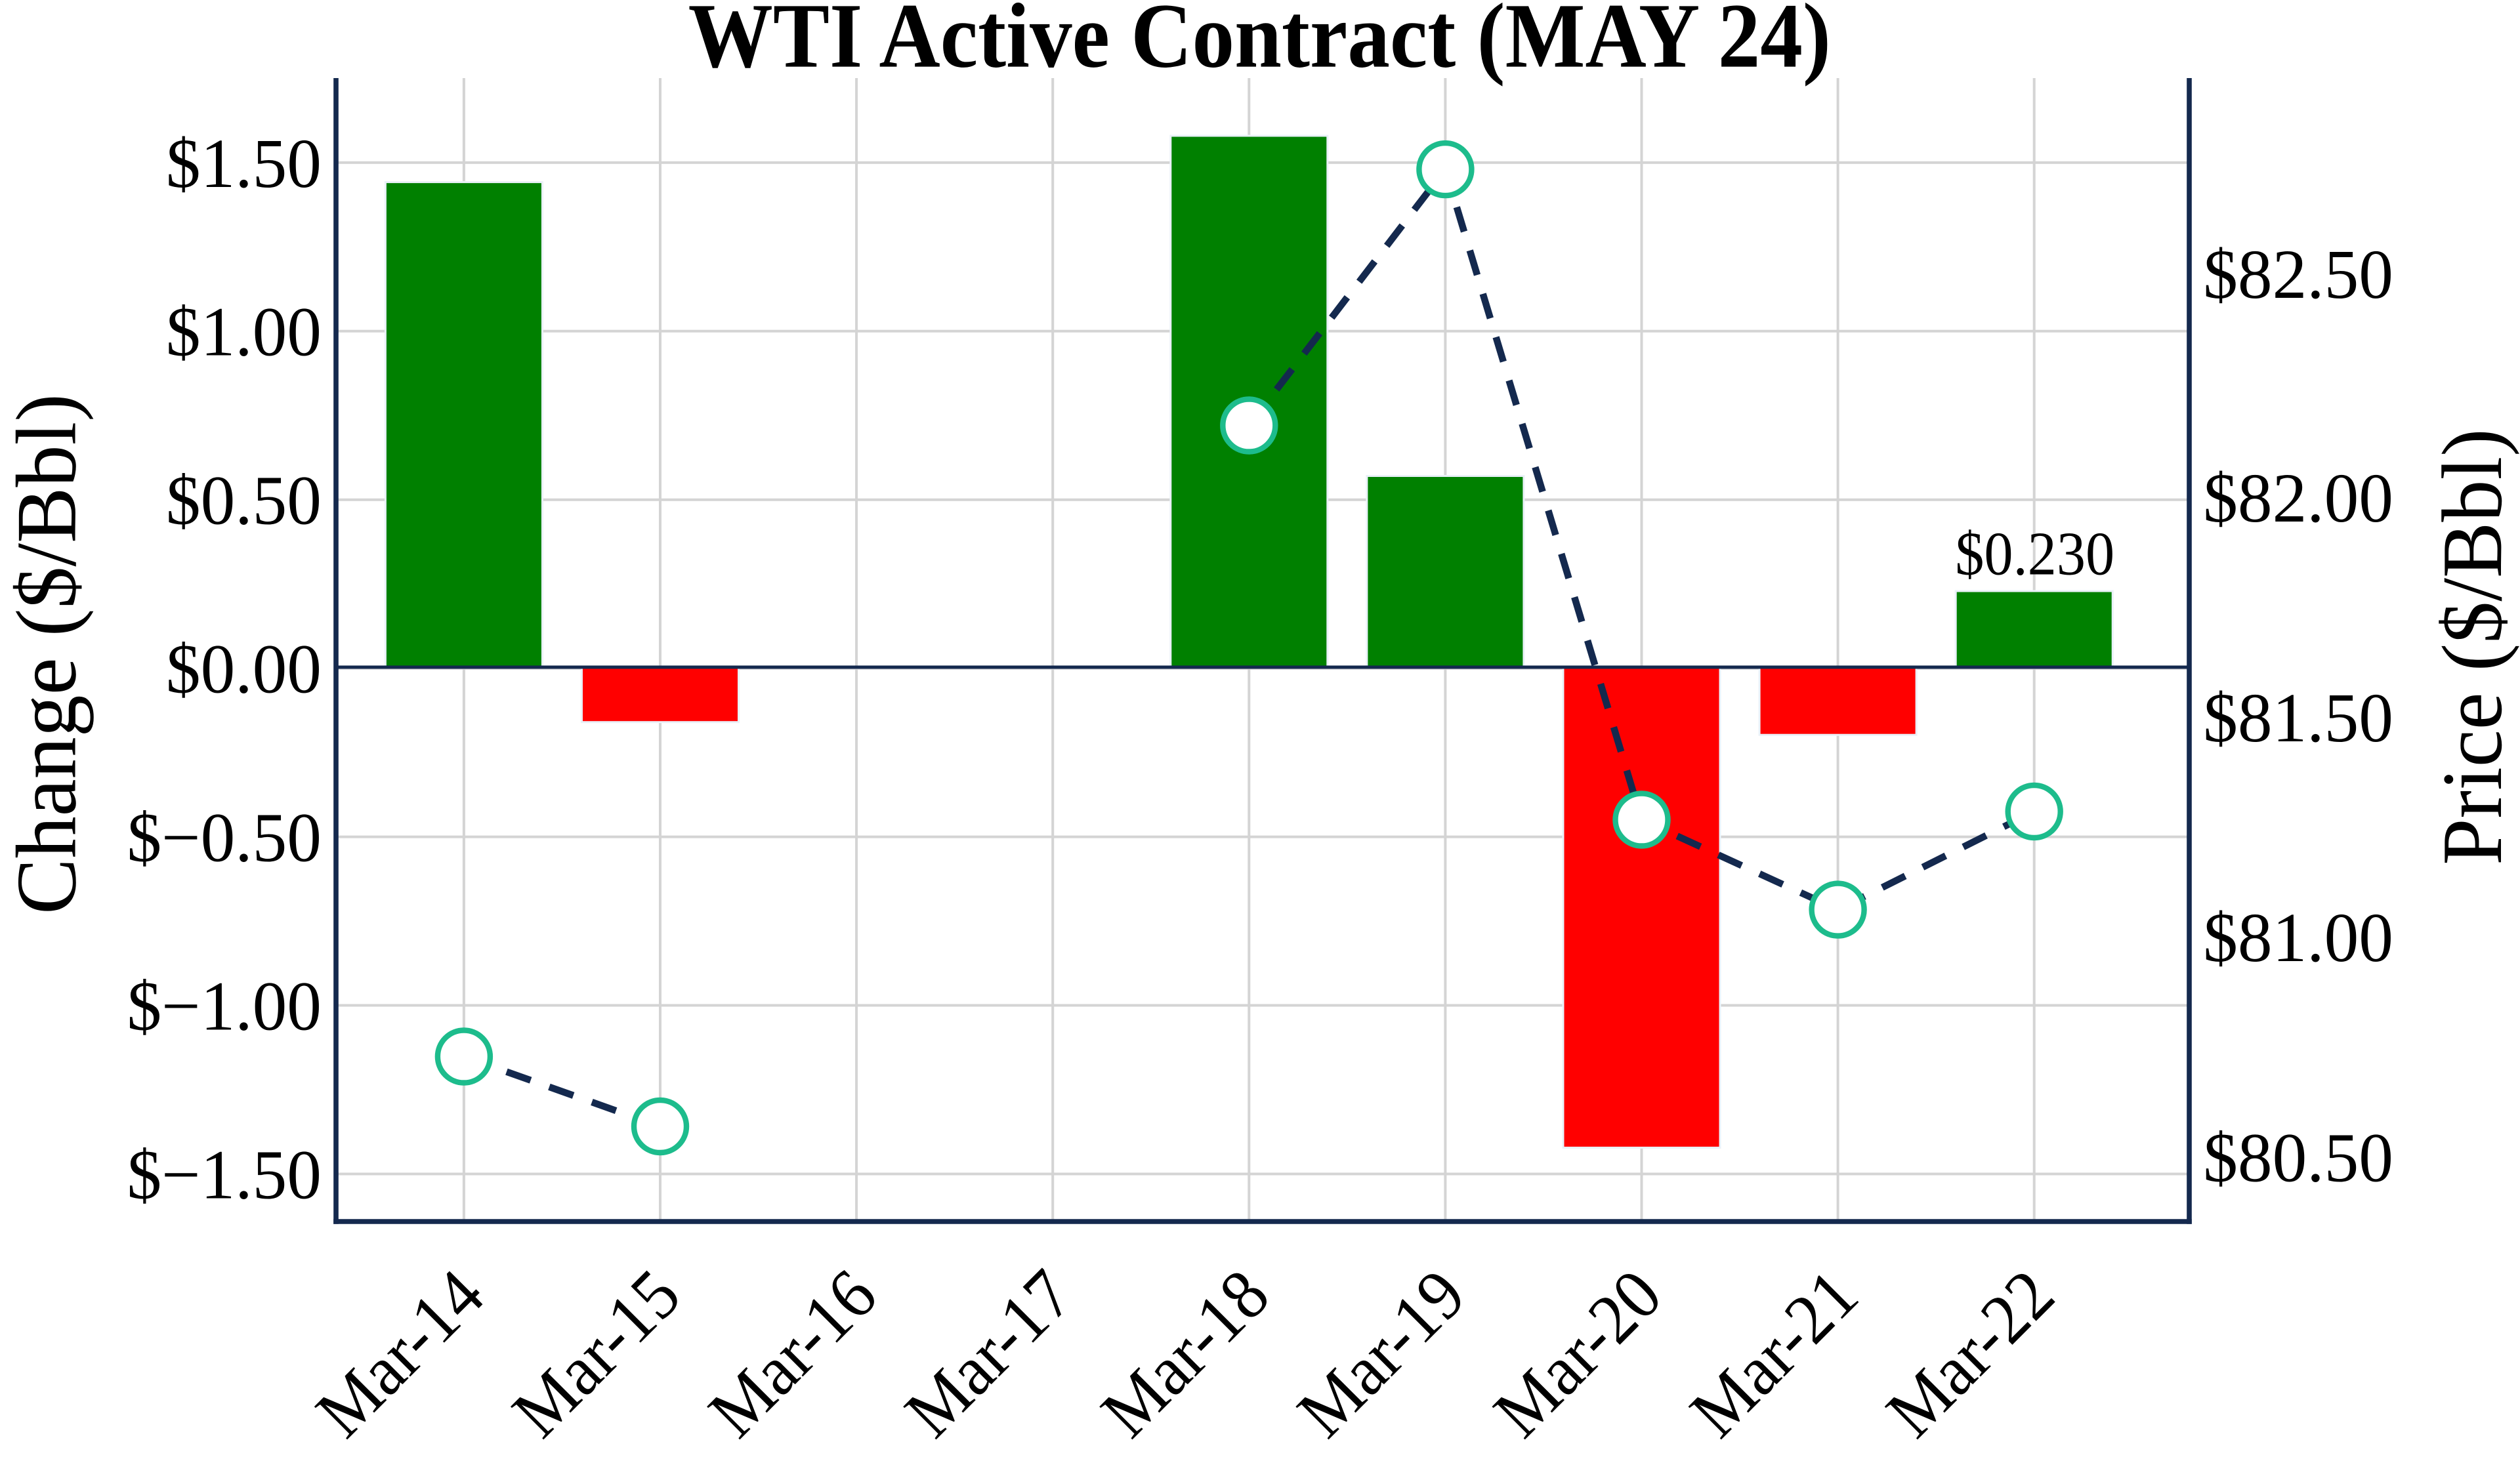 The height and width of the screenshot is (1480, 2520). I want to click on svg-text: $81.00, so click(2298, 937).